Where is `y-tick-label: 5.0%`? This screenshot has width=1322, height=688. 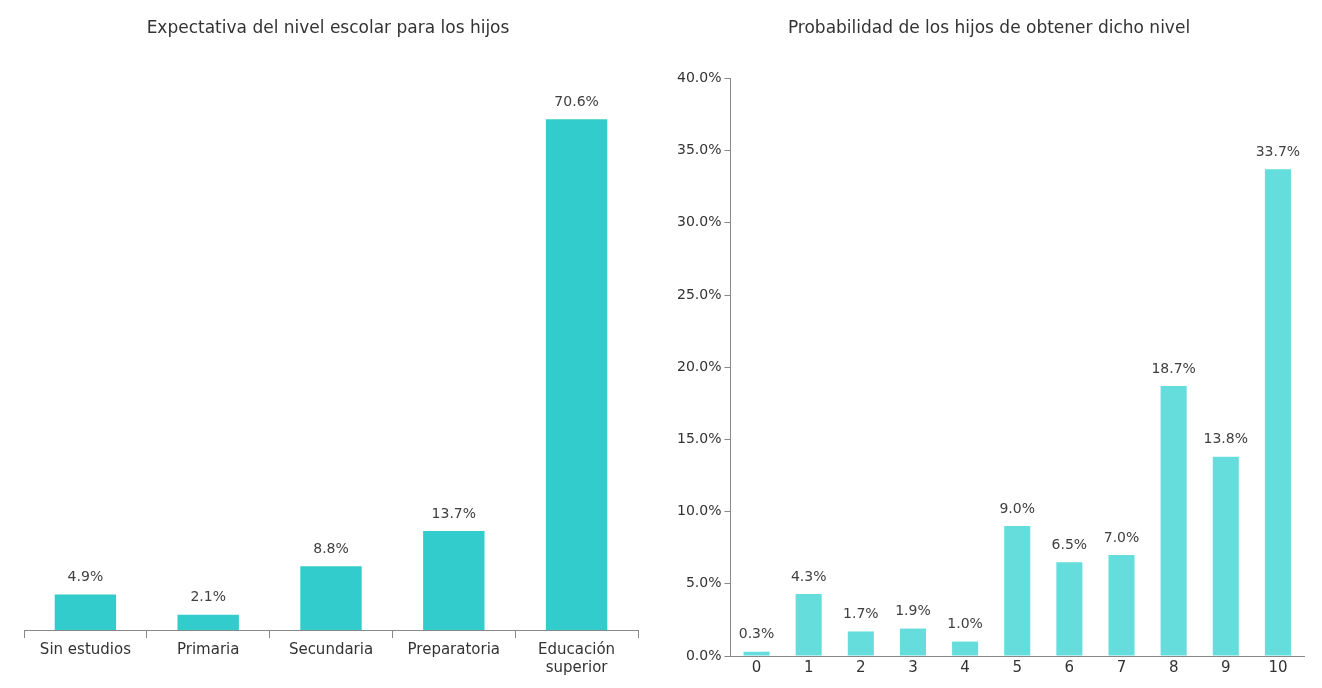 y-tick-label: 5.0% is located at coordinates (703, 582).